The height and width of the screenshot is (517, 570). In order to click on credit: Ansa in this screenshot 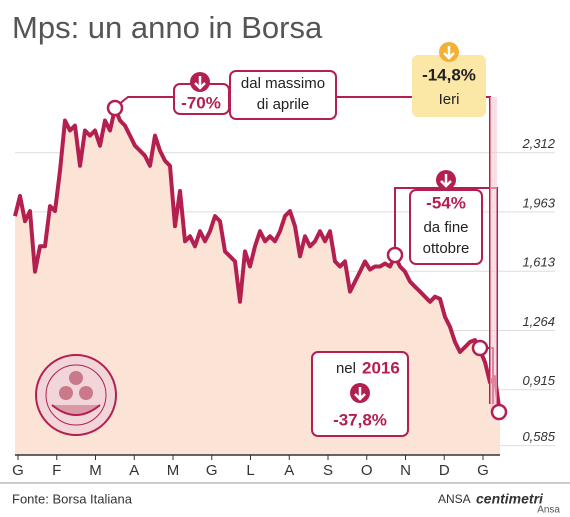, I will do `click(548, 510)`.